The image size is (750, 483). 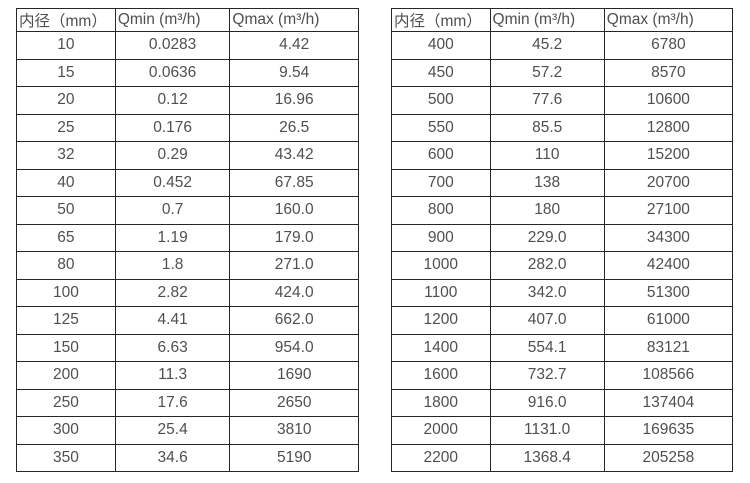 What do you see at coordinates (441, 402) in the screenshot?
I see `table-cell: 1800` at bounding box center [441, 402].